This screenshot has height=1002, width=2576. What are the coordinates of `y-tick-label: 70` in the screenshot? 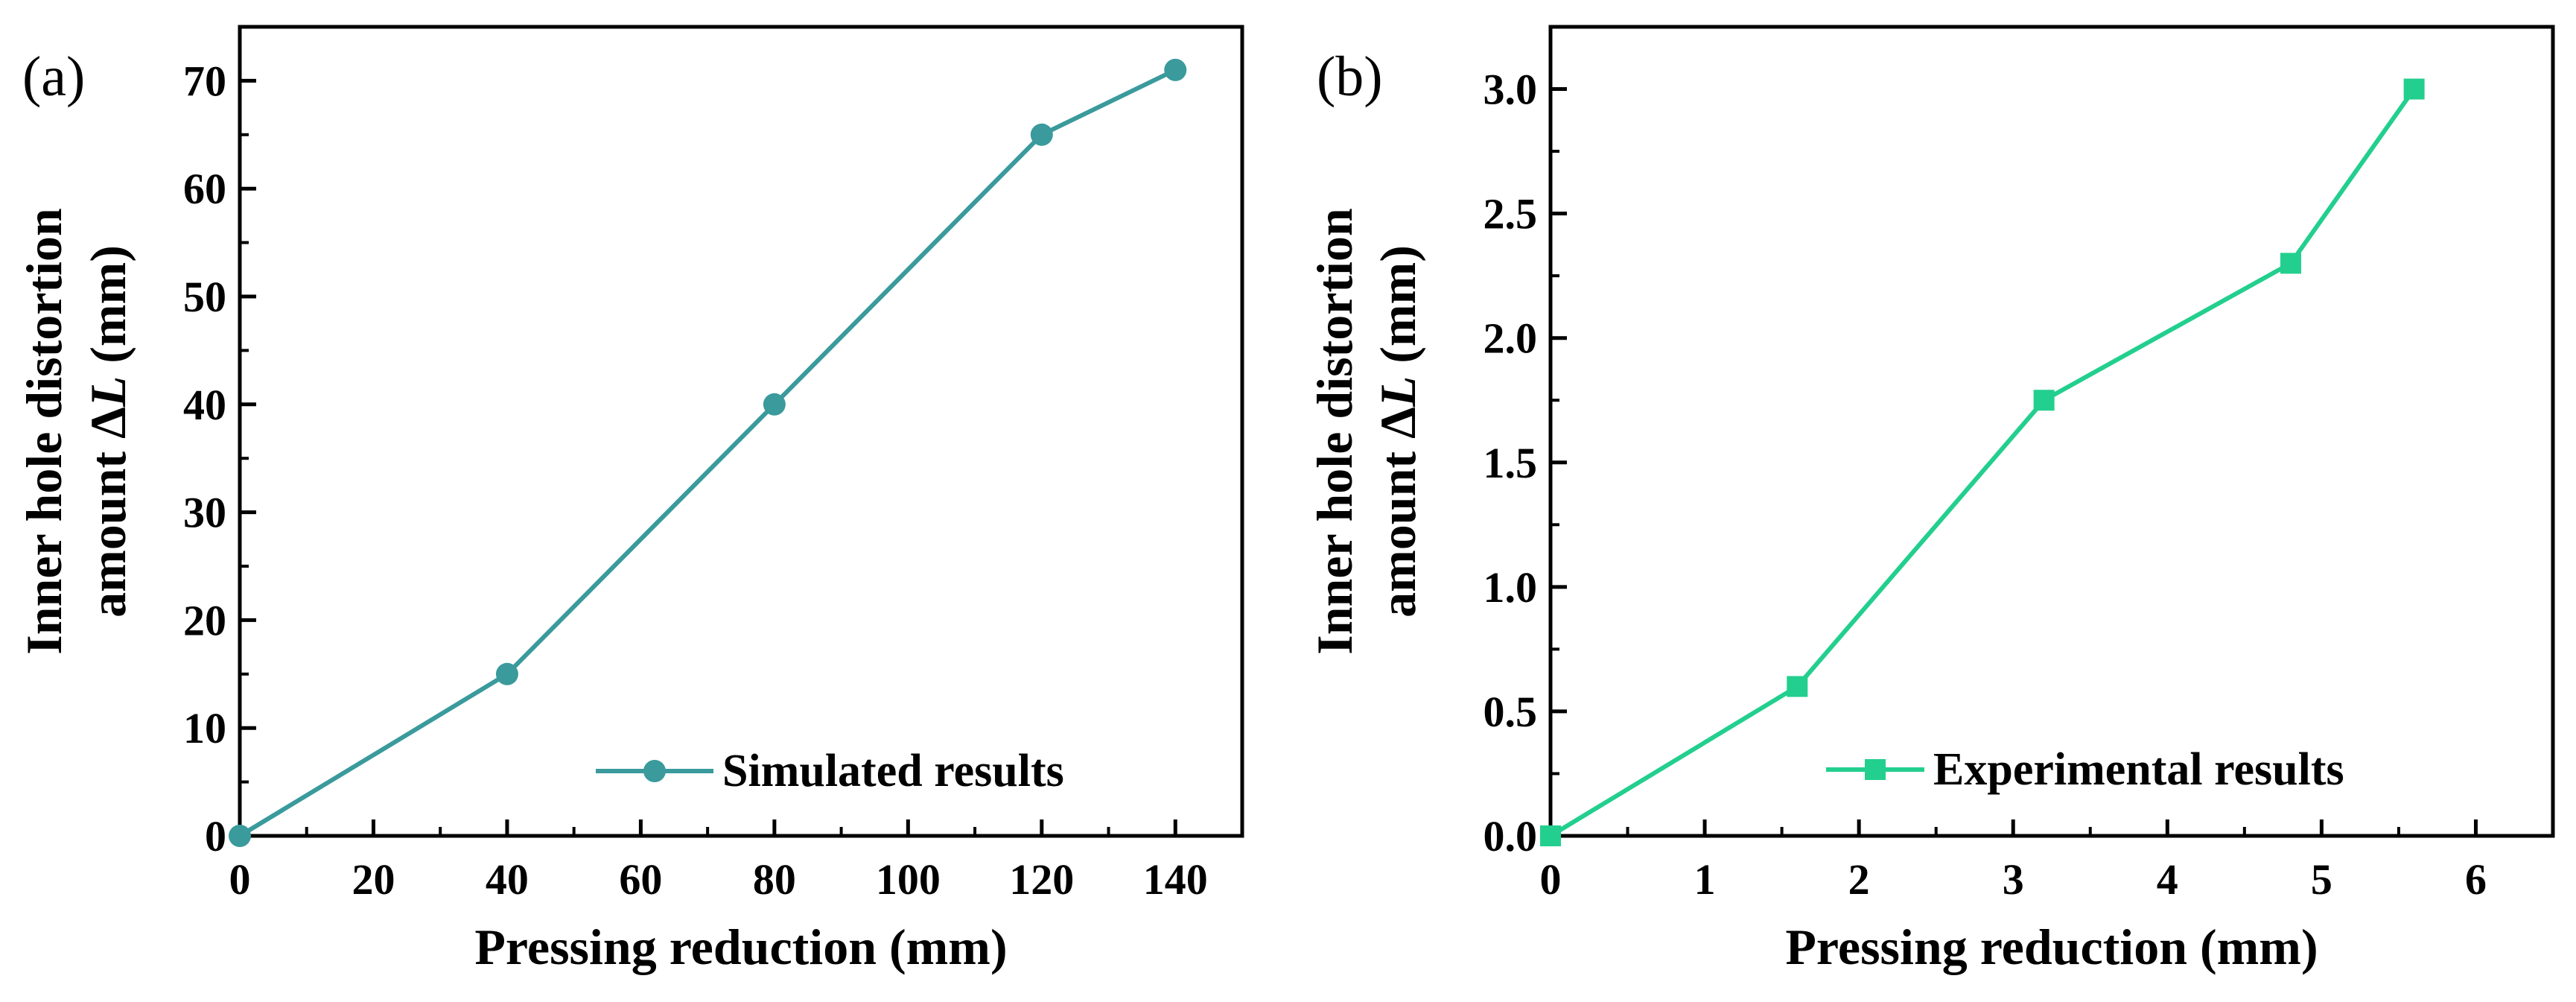 It's located at (204, 81).